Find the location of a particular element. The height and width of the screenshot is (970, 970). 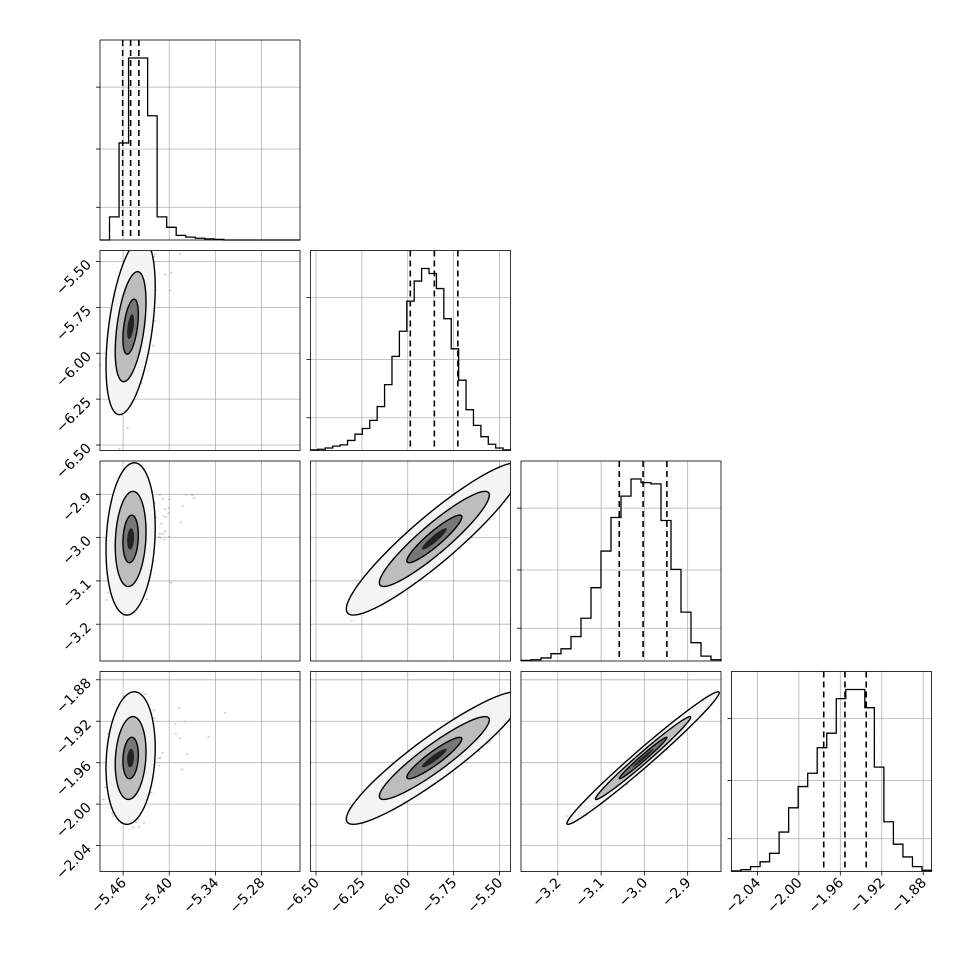

y-tick-label-2-2: −3.0 is located at coordinates (76, 550).